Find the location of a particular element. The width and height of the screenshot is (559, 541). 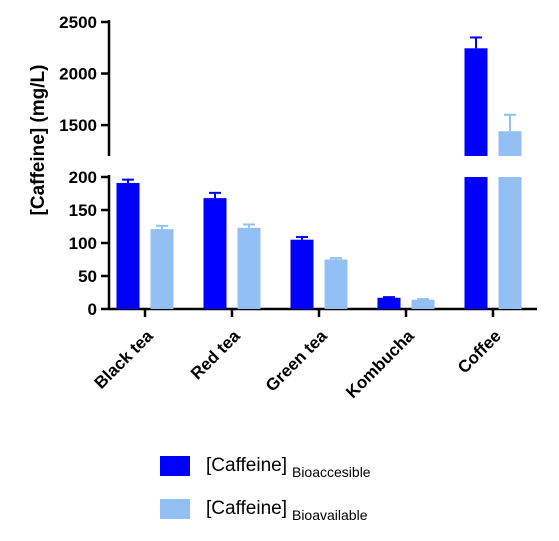

x-tick-label-black-tea: Black tea is located at coordinates (124, 359).